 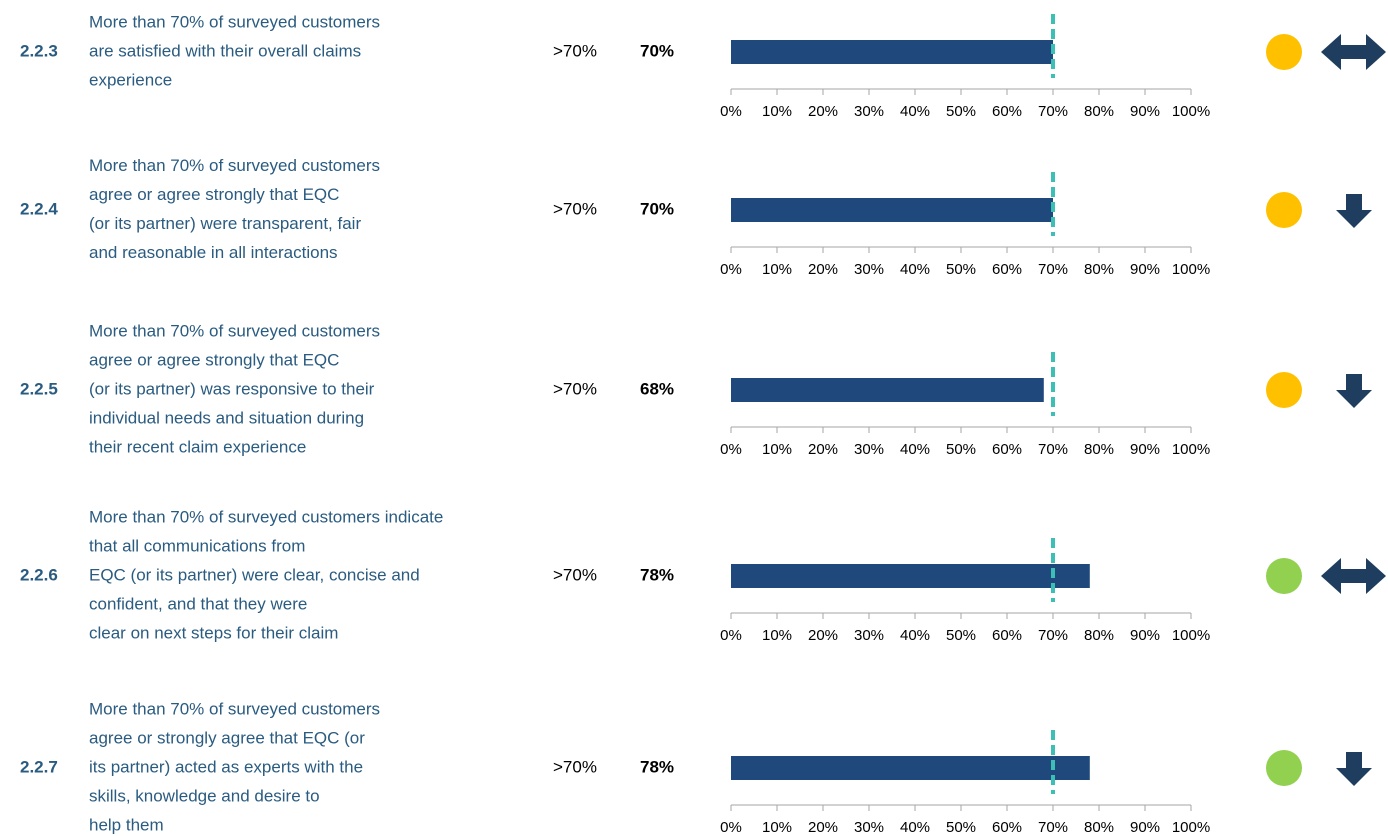 What do you see at coordinates (39, 574) in the screenshot?
I see `row-id: 2.2.6` at bounding box center [39, 574].